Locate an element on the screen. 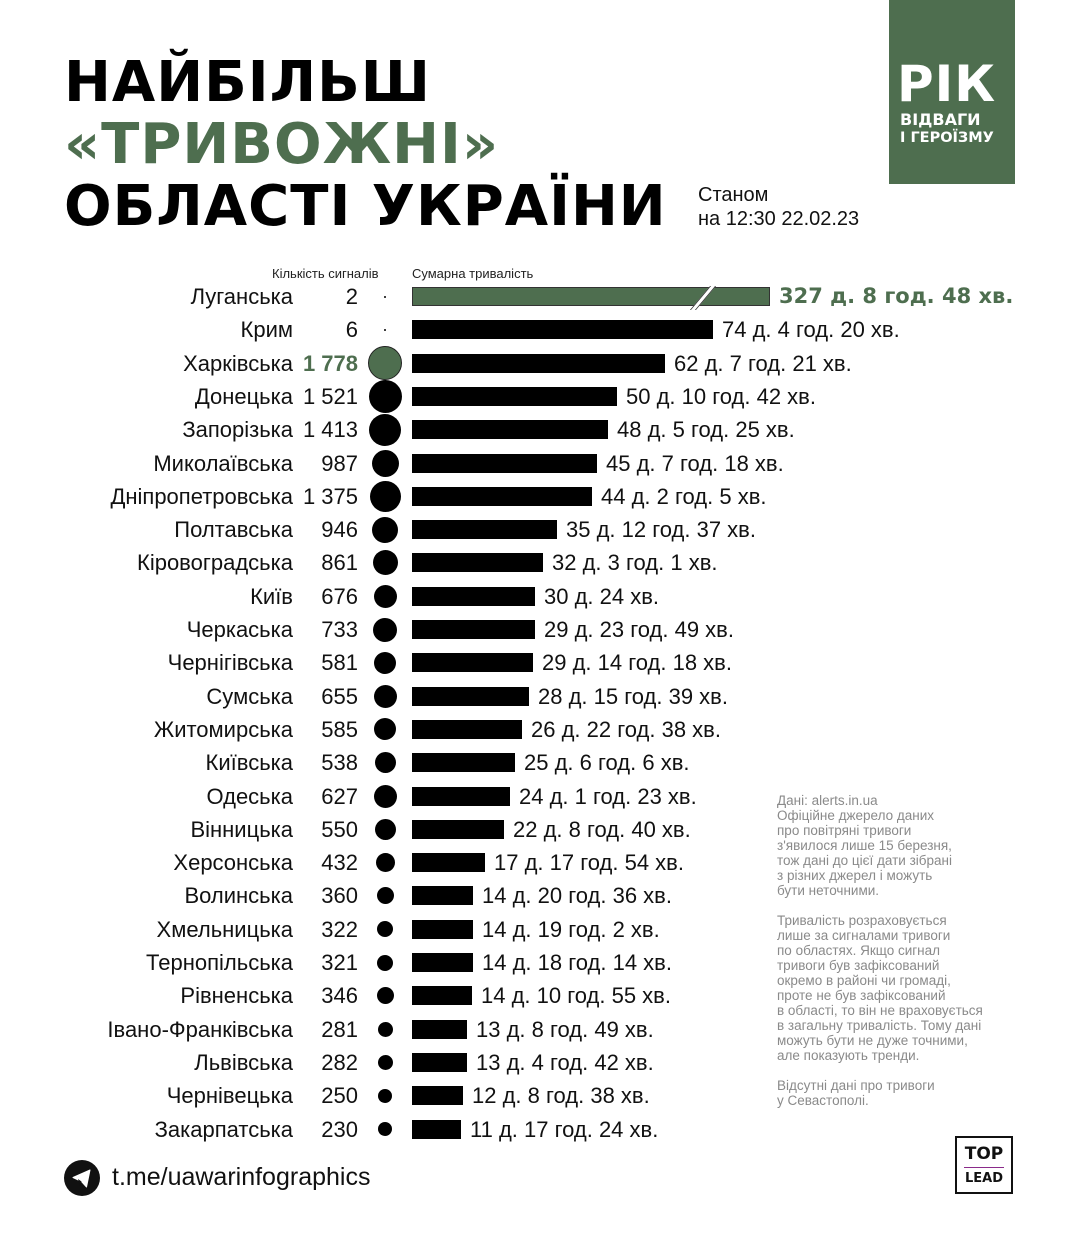 The width and height of the screenshot is (1080, 1250). region-name: Волинська is located at coordinates (238, 896).